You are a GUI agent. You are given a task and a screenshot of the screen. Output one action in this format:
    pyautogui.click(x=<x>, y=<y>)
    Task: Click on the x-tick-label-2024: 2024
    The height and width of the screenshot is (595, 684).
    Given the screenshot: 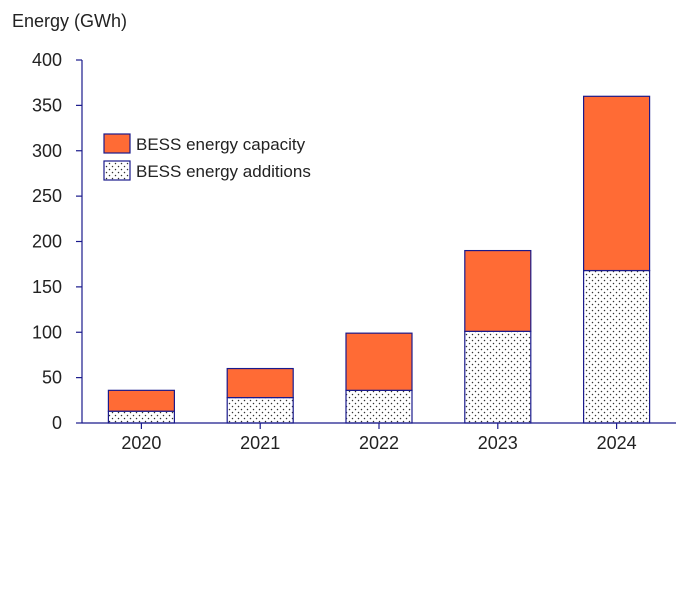 What is the action you would take?
    pyautogui.click(x=617, y=443)
    